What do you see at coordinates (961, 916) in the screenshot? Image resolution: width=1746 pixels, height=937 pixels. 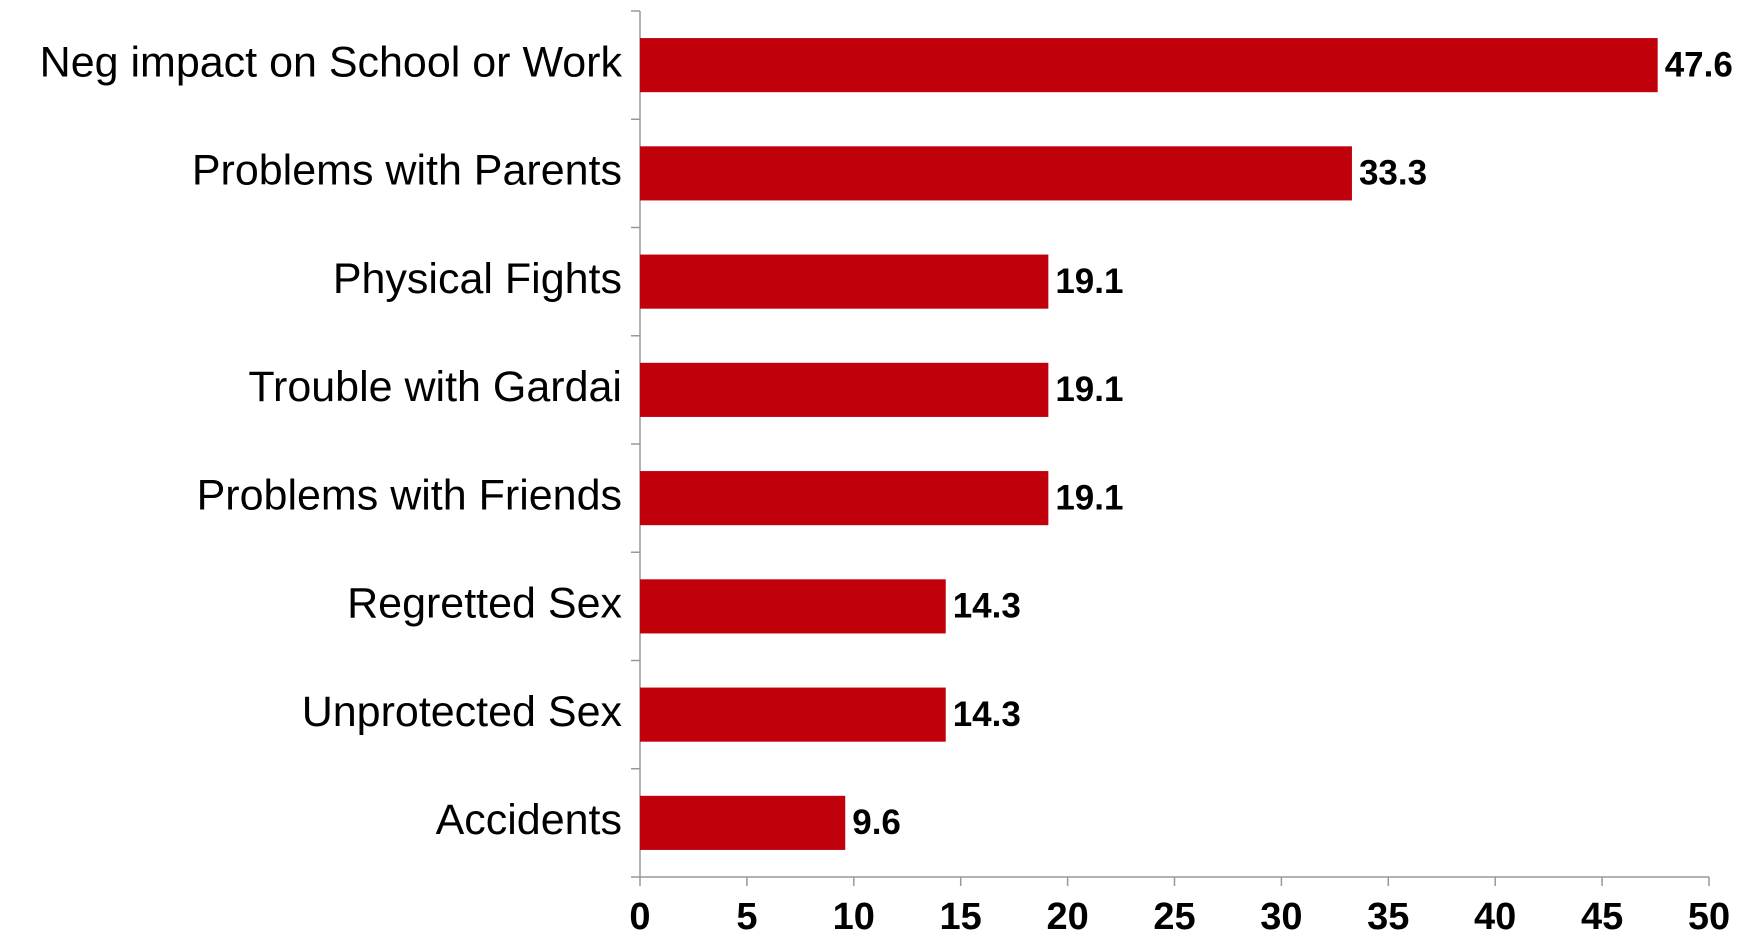 I see `x-tick-label: 15` at bounding box center [961, 916].